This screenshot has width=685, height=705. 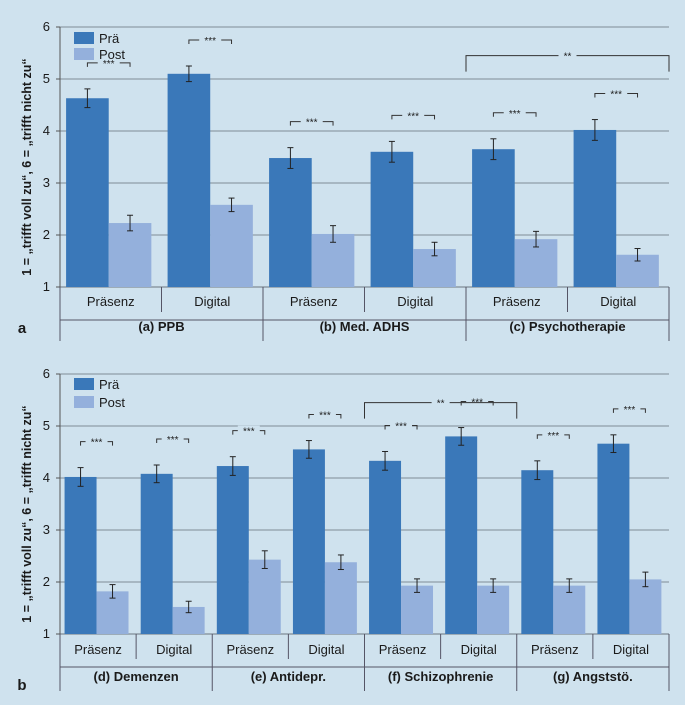 I want to click on group-label: (a) PPB, so click(x=161, y=326).